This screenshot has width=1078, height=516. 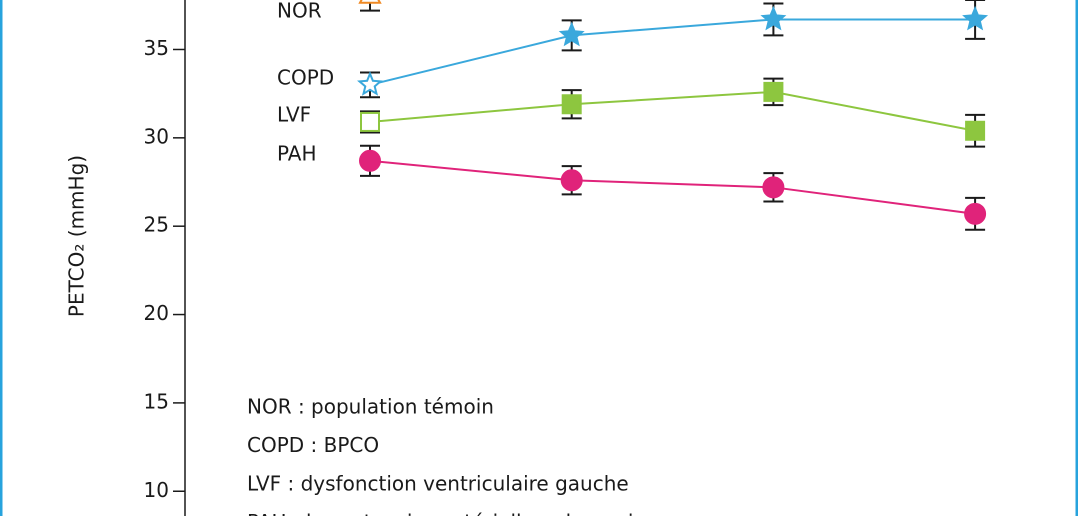 What do you see at coordinates (438, 484) in the screenshot?
I see `note: LVF : dysfonction ventriculaire gauche` at bounding box center [438, 484].